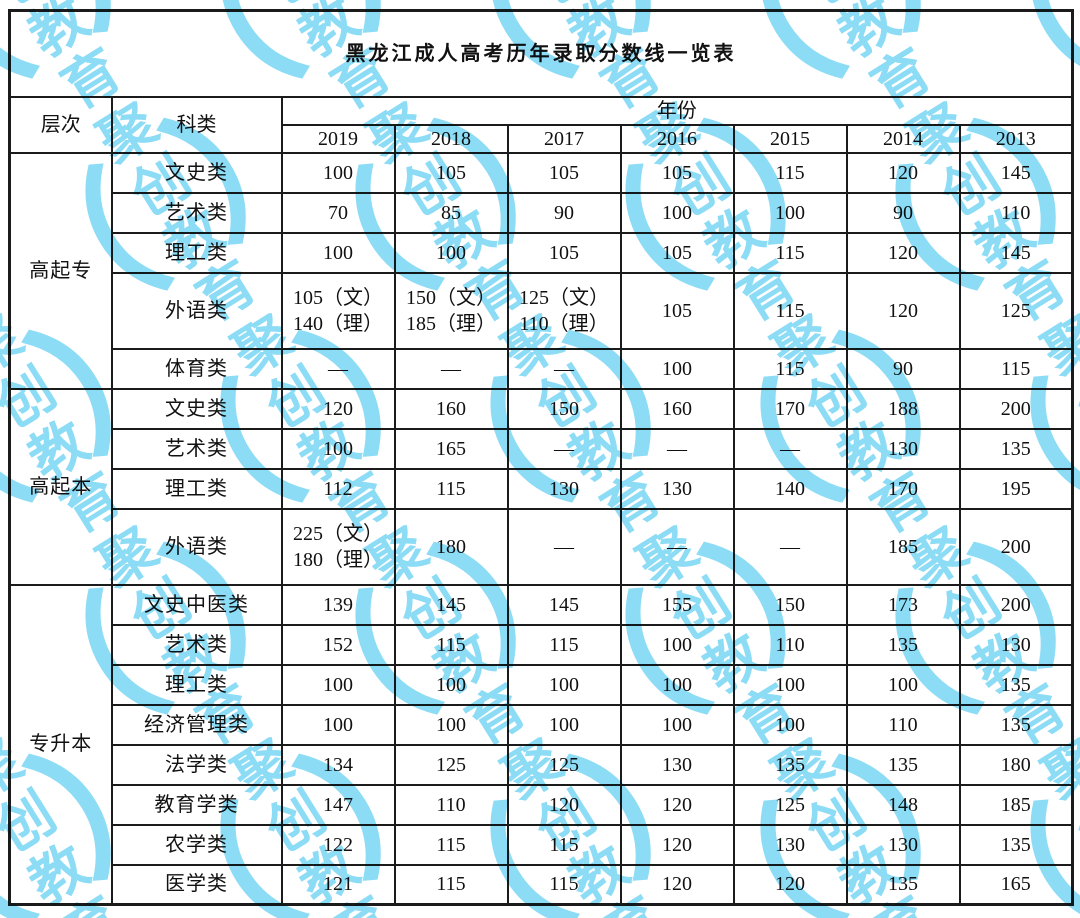 This screenshot has height=918, width=1080. Describe the element at coordinates (1016, 764) in the screenshot. I see `score-cell: 180` at that location.